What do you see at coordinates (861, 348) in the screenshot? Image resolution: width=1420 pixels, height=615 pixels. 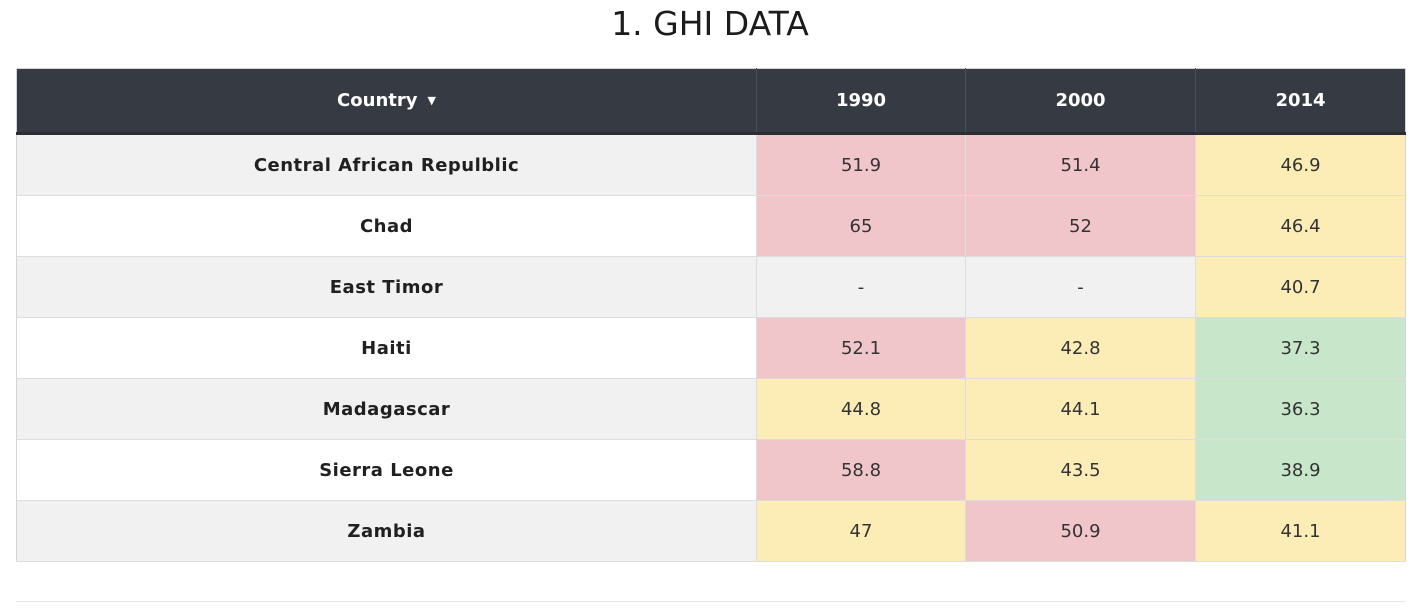 I see `value-cell-1990: 52.1` at bounding box center [861, 348].